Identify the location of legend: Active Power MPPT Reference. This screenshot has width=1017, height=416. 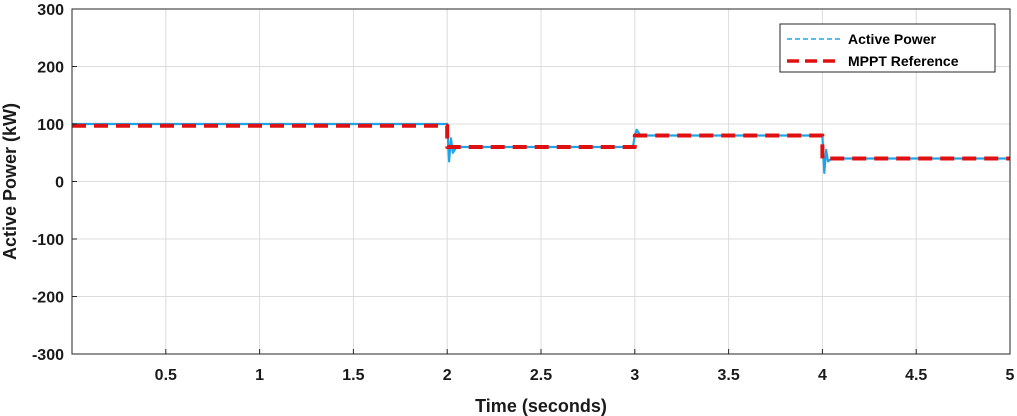
(887, 48).